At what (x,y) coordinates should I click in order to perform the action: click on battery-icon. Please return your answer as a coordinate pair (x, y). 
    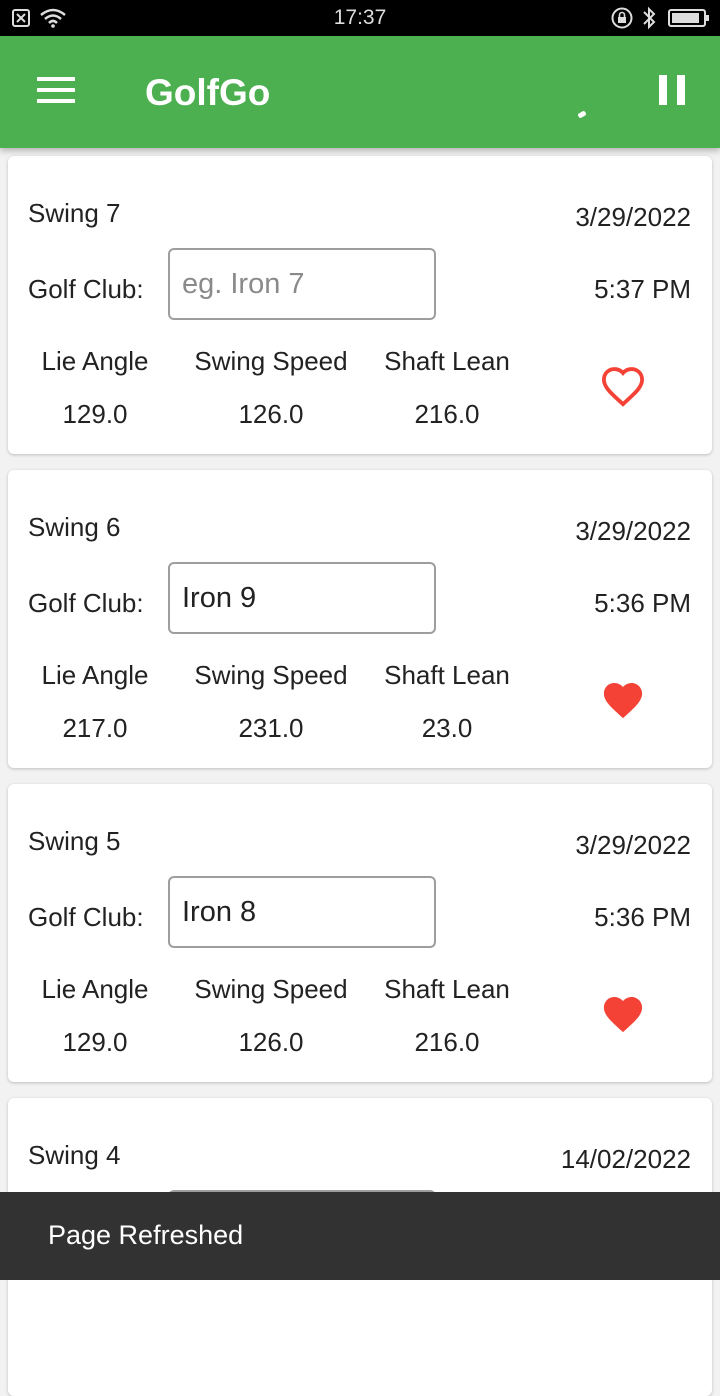
    Looking at the image, I should click on (689, 20).